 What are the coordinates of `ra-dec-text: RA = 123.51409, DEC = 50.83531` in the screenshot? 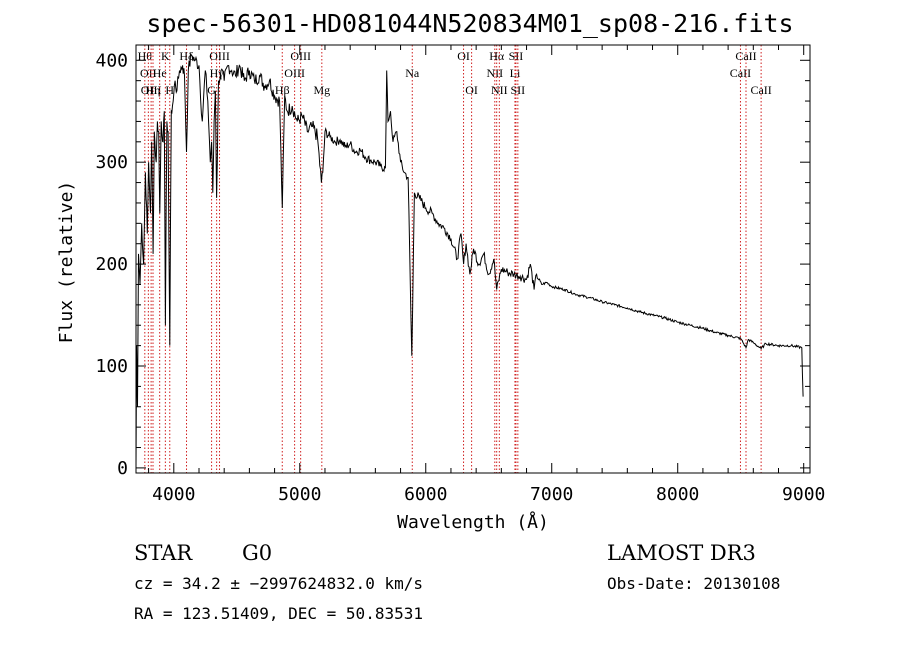 It's located at (278, 613).